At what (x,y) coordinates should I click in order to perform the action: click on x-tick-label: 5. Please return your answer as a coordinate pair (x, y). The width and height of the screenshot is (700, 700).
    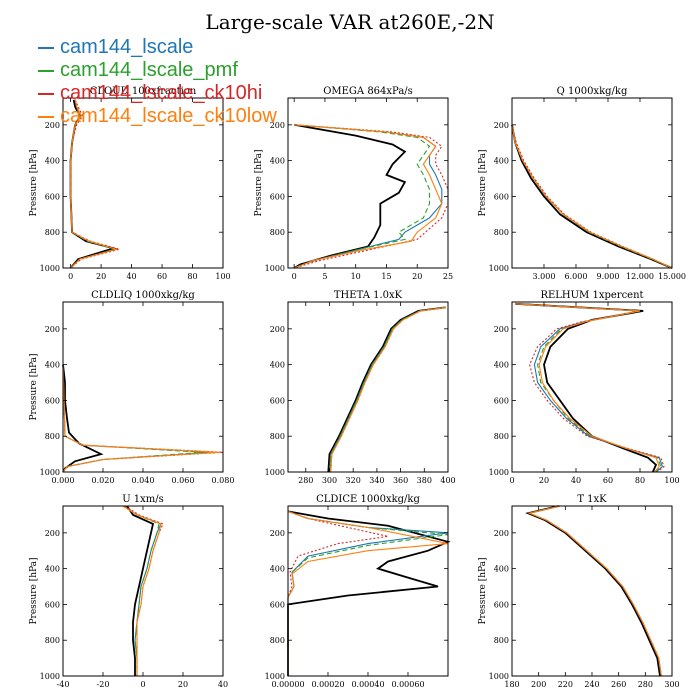
    Looking at the image, I should click on (324, 276).